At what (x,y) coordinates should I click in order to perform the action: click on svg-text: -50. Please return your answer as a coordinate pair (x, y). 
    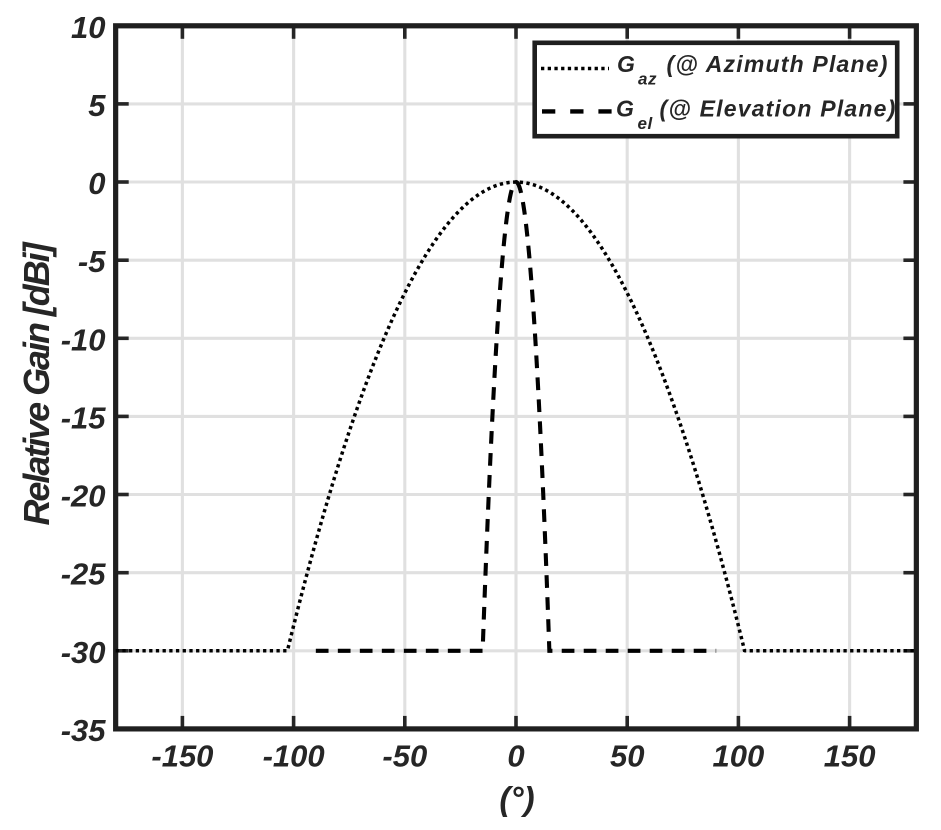
    Looking at the image, I should click on (404, 756).